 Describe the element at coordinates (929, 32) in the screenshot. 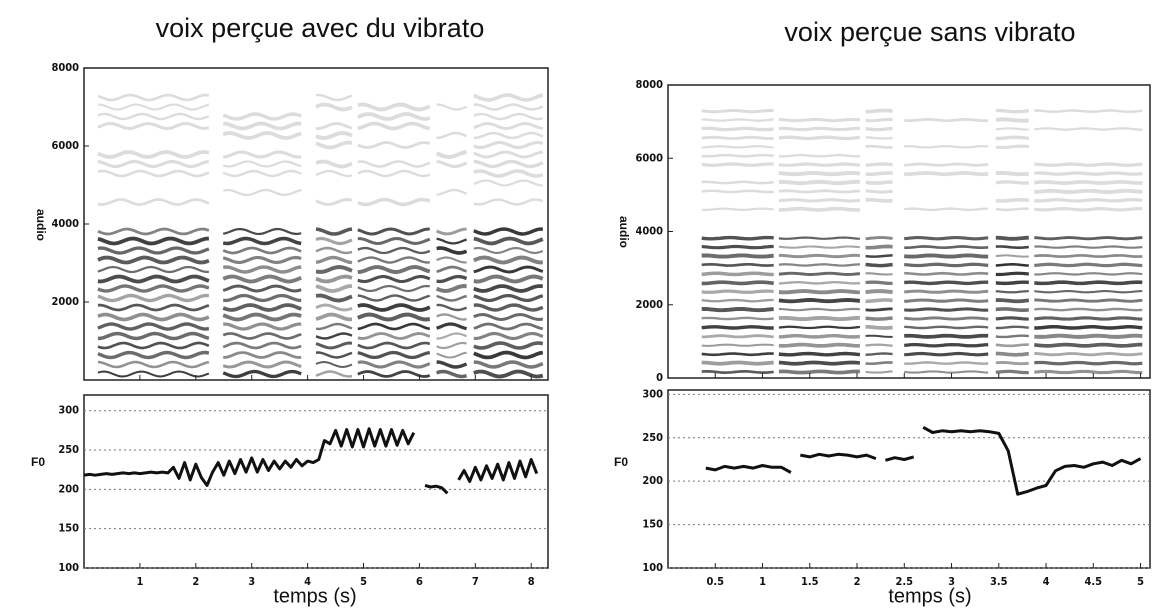

I see `chart-title: voix perçue sans vibrato` at that location.